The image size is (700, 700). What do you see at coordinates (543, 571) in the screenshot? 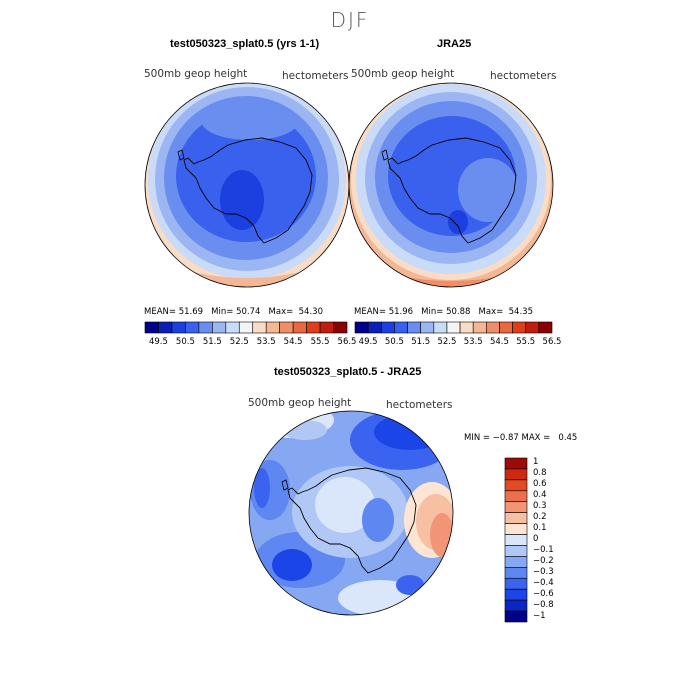
I see `colorbar-level-label: −0.3` at bounding box center [543, 571].